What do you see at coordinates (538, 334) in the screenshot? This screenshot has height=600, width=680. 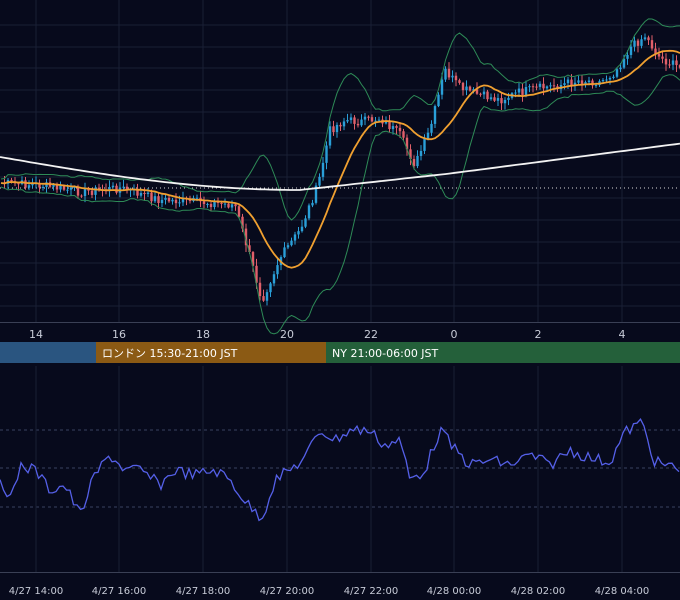 I see `x-tick-label: 2` at bounding box center [538, 334].